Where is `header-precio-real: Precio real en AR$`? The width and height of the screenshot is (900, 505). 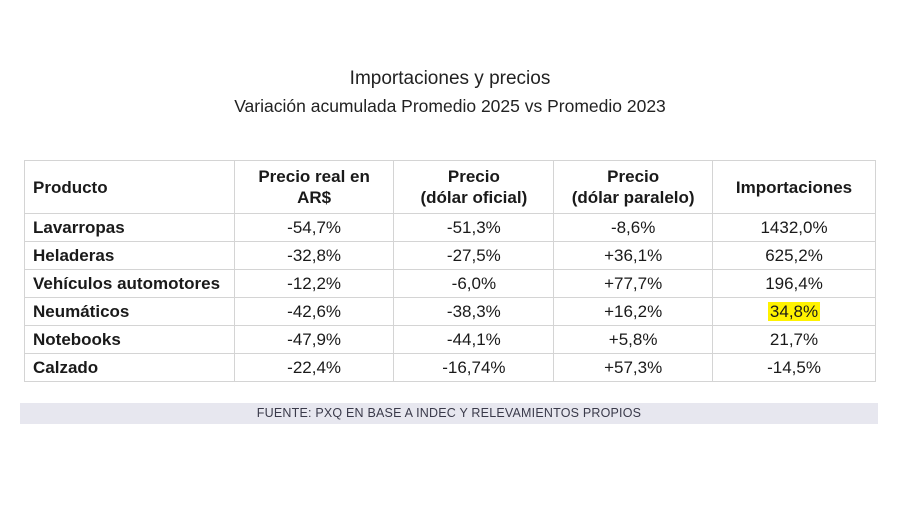 header-precio-real: Precio real en AR$ is located at coordinates (314, 187).